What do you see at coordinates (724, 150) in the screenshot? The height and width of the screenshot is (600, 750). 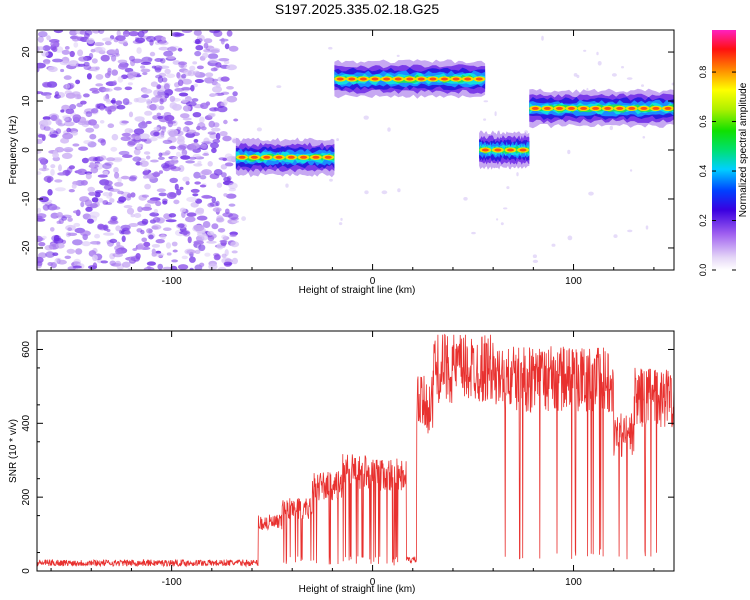 I see `colorbar-gradient` at bounding box center [724, 150].